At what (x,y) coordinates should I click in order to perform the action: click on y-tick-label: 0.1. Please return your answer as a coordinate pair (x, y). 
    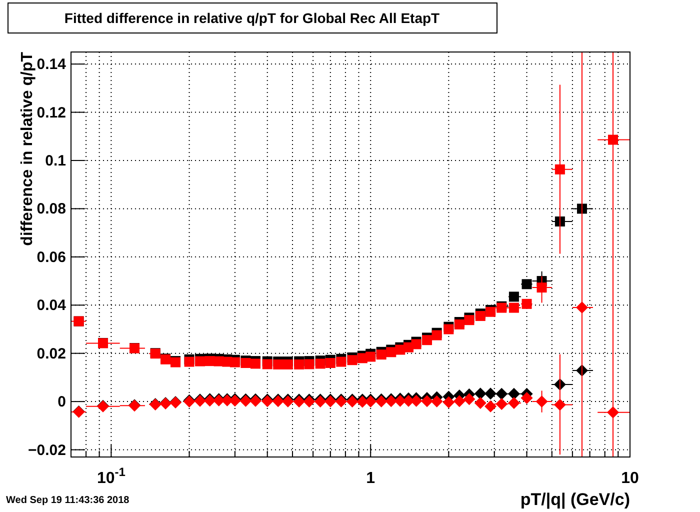
    Looking at the image, I should click on (55, 161).